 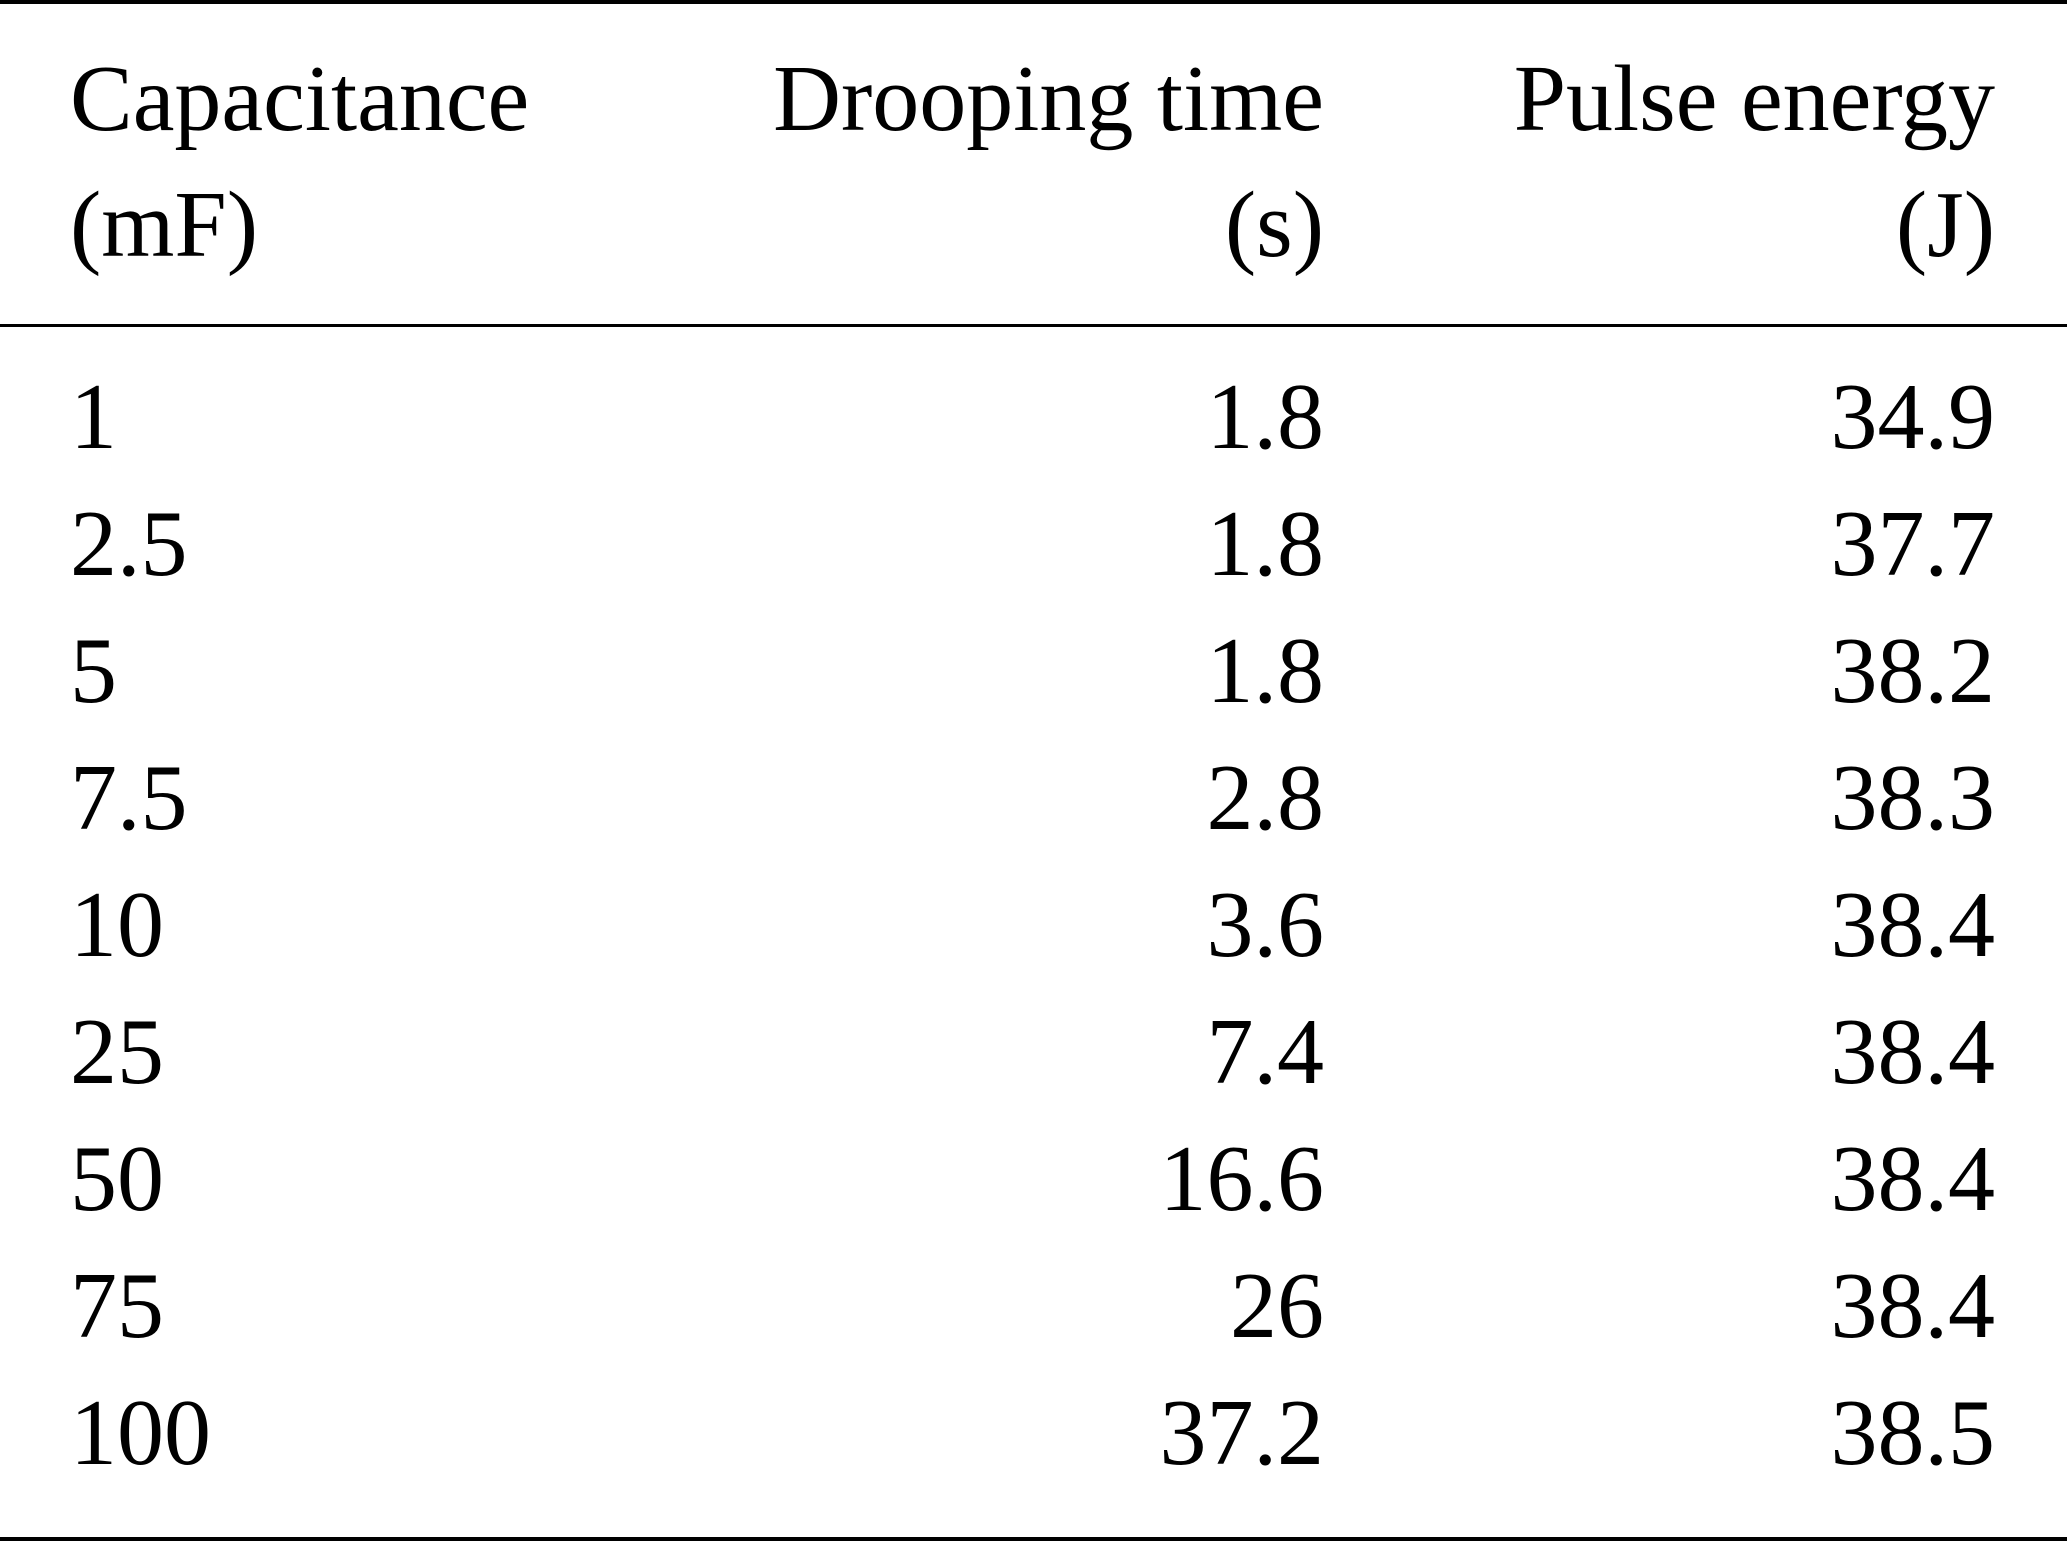 I want to click on header-pulse-energy-line1: Pulse energy, so click(x=1754, y=99).